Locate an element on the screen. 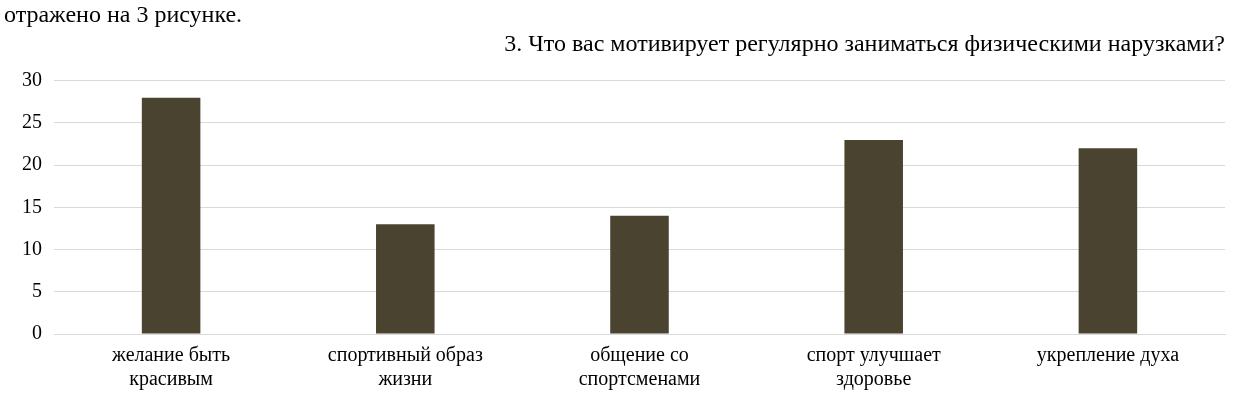 Image resolution: width=1240 pixels, height=407 pixels. y-tick-label: 5 is located at coordinates (37, 290).